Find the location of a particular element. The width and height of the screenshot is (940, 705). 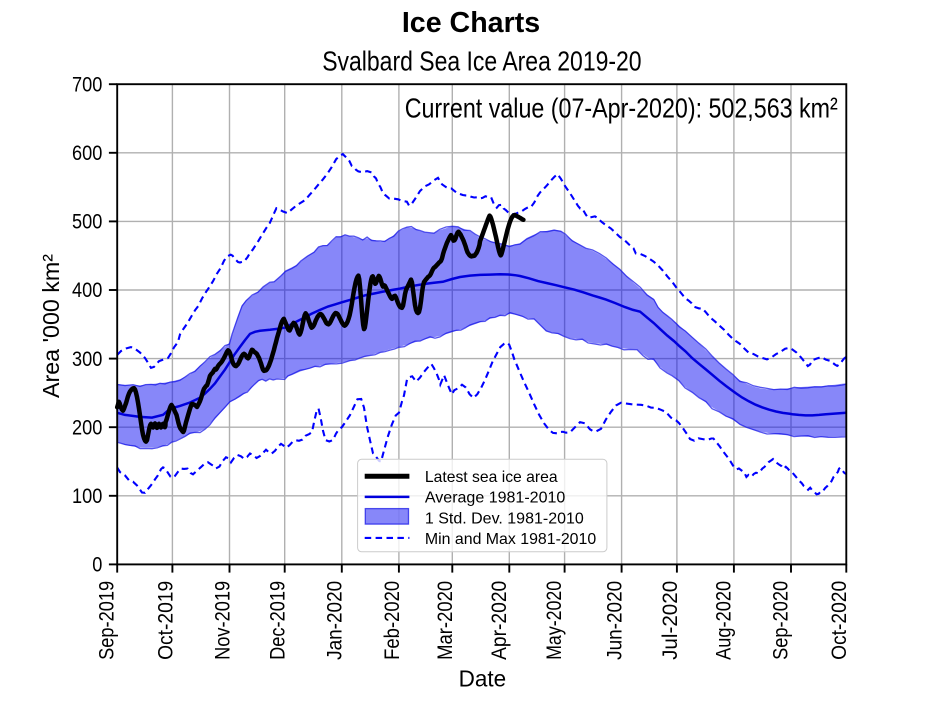

svg-text: 100 is located at coordinates (87, 496).